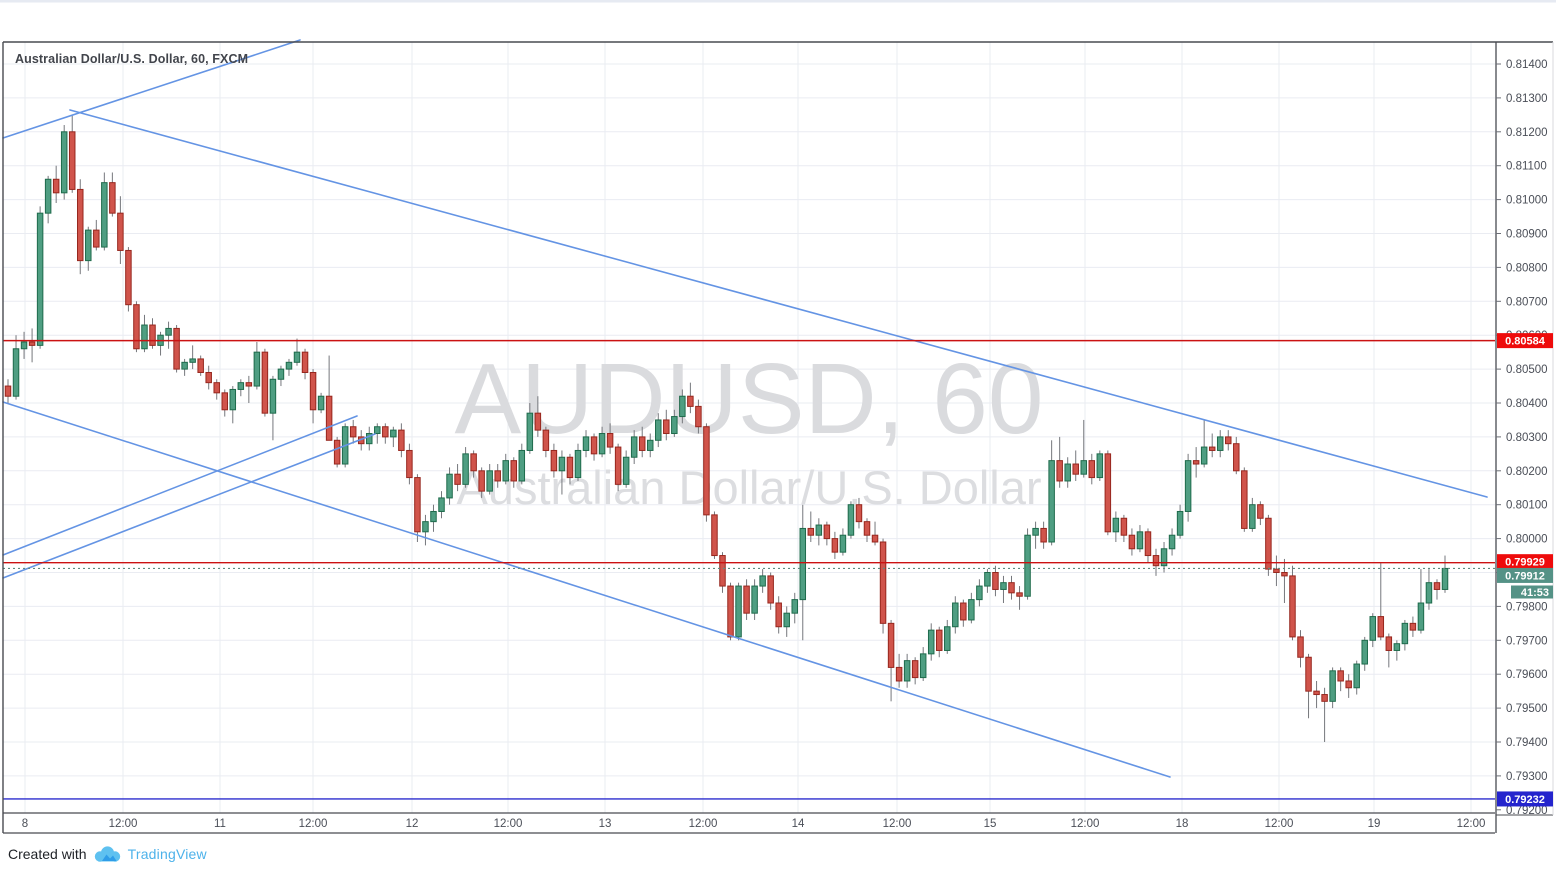  Describe the element at coordinates (151, 89) in the screenshot. I see `trendline-ascending-top-left` at that location.